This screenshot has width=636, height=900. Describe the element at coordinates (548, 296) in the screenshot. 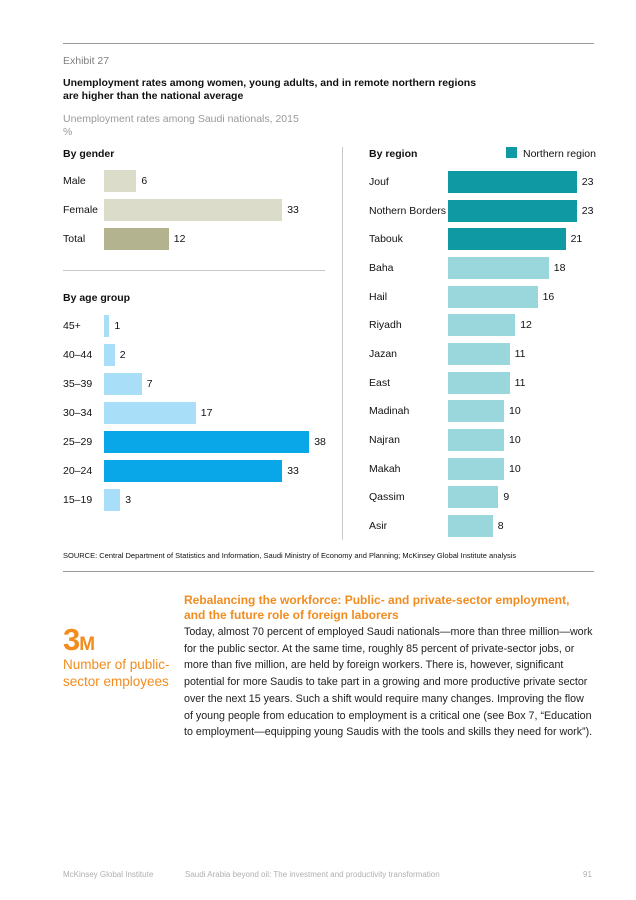

I see `region-value-hail: 16` at that location.